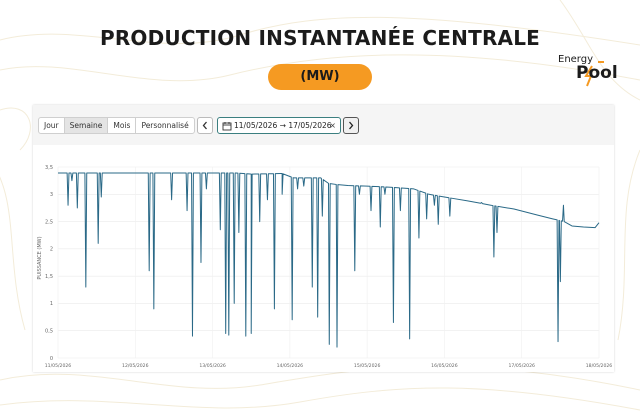 The width and height of the screenshot is (640, 420). Describe the element at coordinates (332, 125) in the screenshot. I see `close-icon: ×` at that location.